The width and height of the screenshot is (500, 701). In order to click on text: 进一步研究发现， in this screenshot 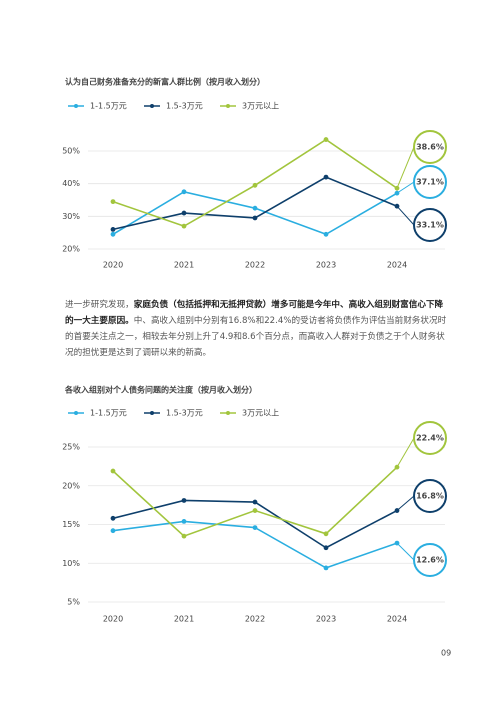, I will do `click(99, 305)`.